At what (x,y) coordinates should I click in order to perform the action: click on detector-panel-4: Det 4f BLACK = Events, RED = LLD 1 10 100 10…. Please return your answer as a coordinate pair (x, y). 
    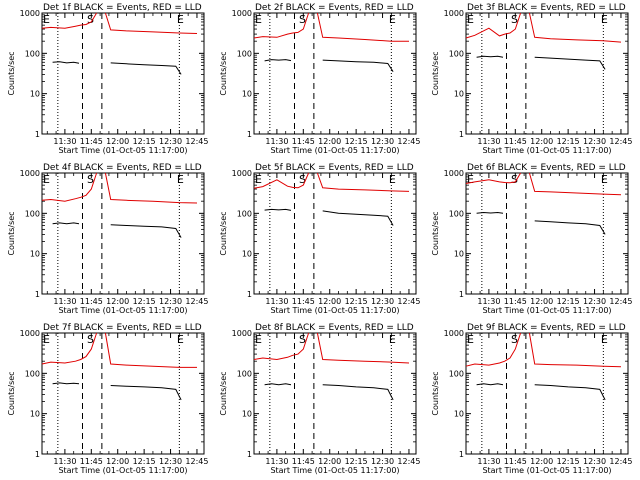
    Looking at the image, I should click on (107, 239).